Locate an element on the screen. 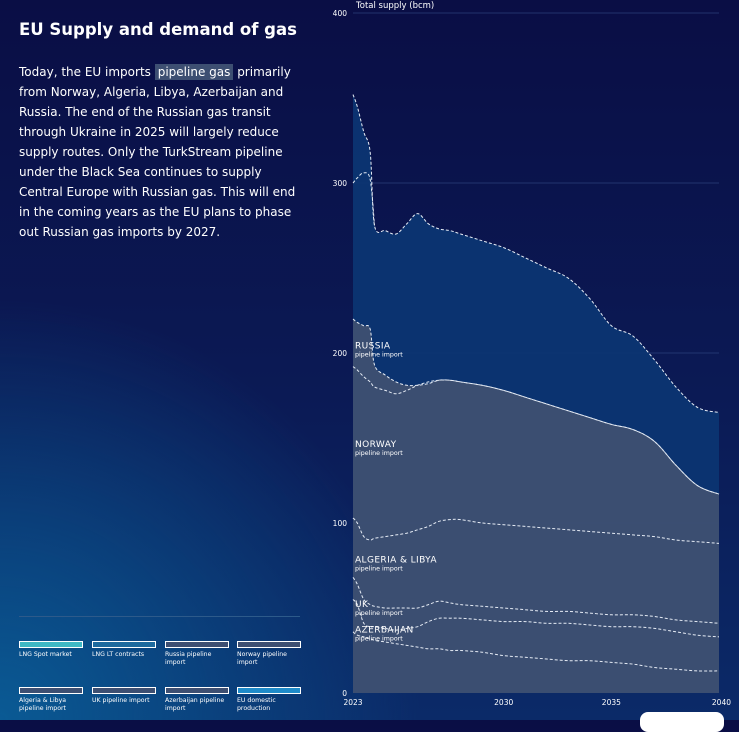  corner-button is located at coordinates (682, 722).